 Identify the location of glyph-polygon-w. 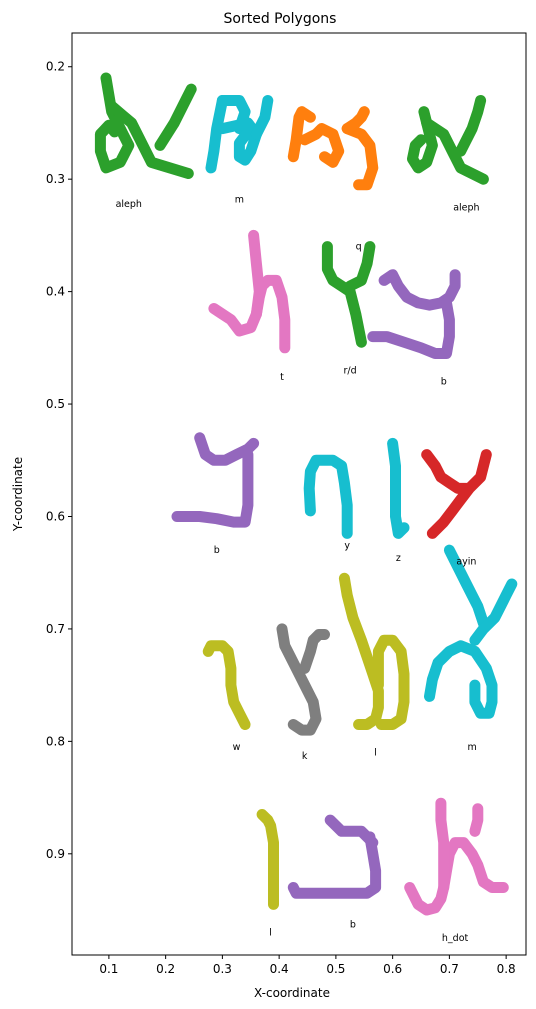
(226, 685).